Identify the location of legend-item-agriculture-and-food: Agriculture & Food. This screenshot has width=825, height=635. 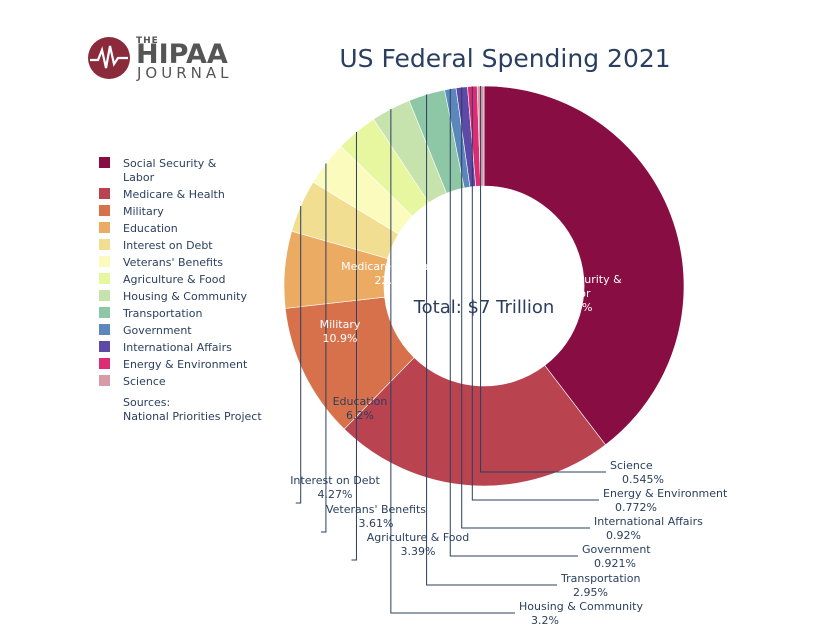
(162, 279).